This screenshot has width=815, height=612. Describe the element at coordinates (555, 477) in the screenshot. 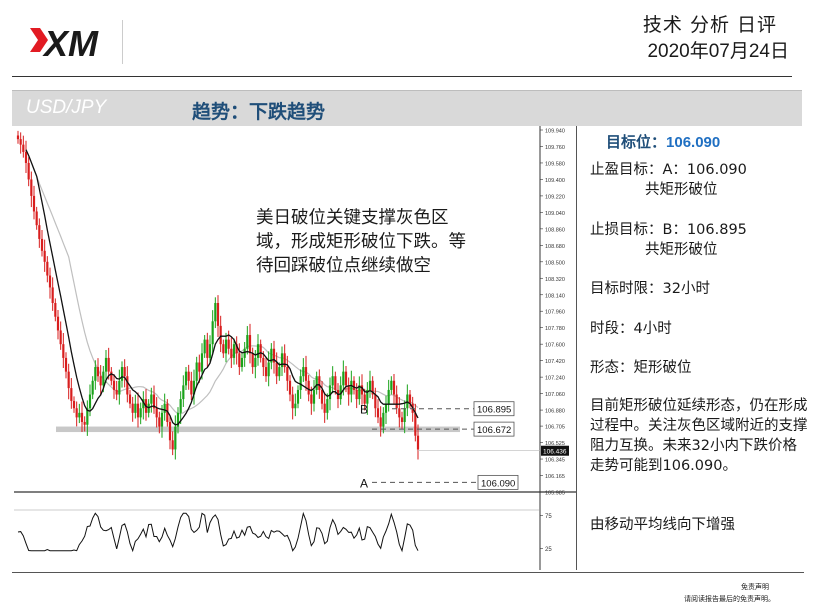

I see `y-tick-label: 106.165` at that location.